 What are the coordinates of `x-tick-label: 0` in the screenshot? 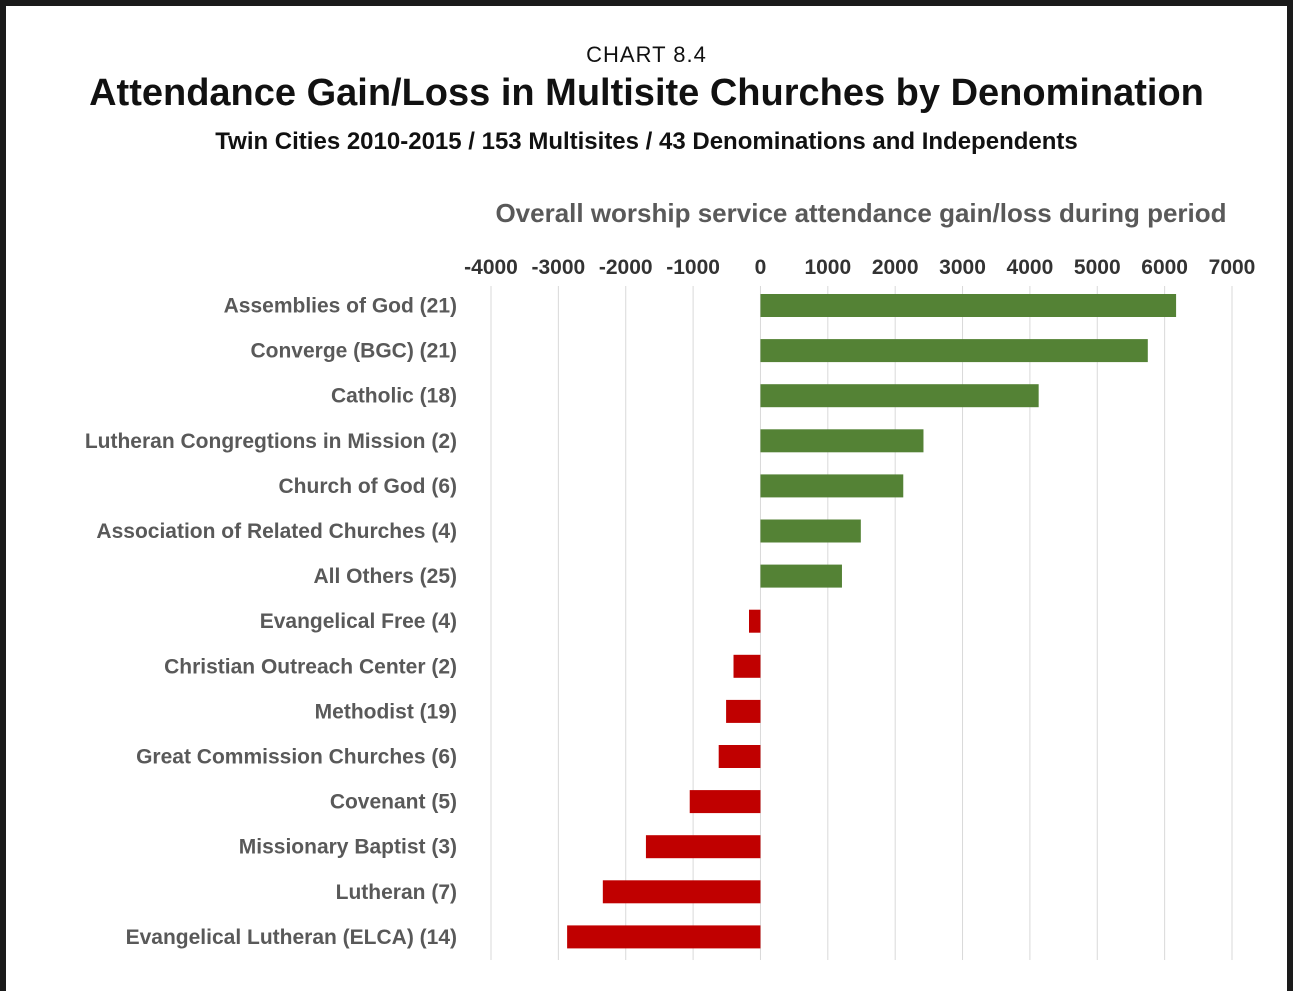 It's located at (761, 267).